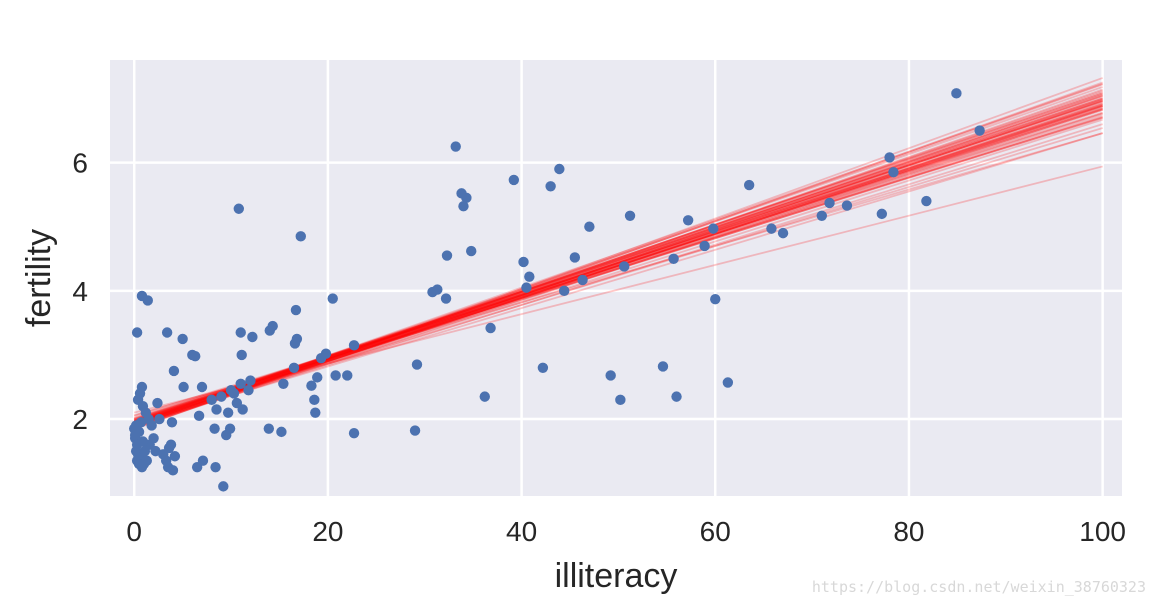 The height and width of the screenshot is (607, 1156). I want to click on y-tick-label: 2, so click(80, 419).